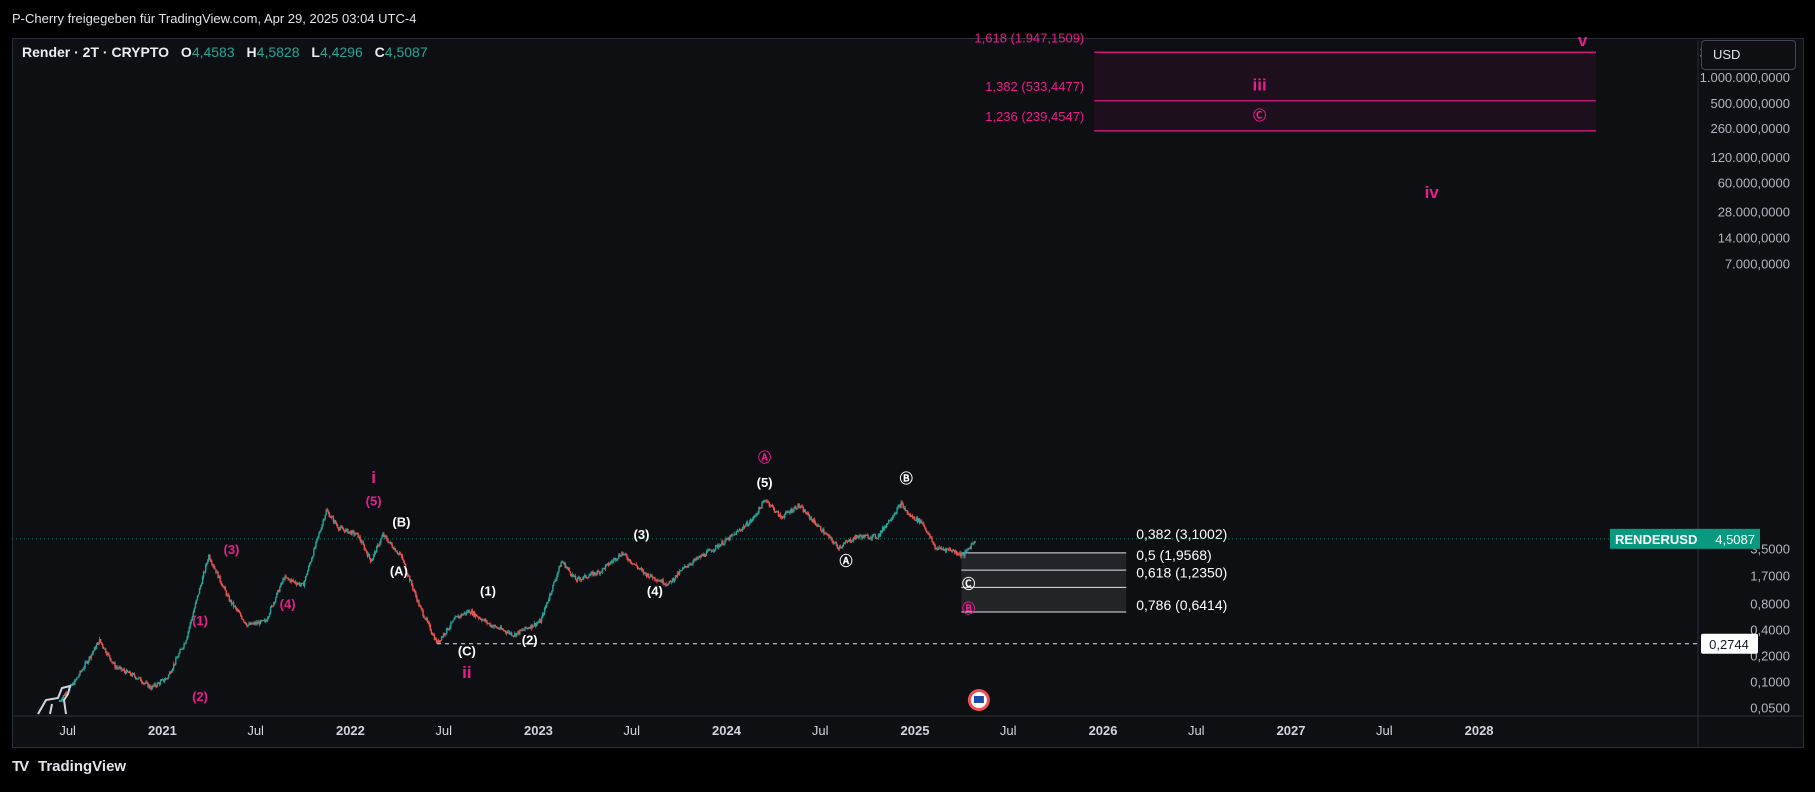 This screenshot has height=792, width=1815. Describe the element at coordinates (1181, 572) in the screenshot. I see `fib-retracement-label: 0,618 (1,2350)` at that location.